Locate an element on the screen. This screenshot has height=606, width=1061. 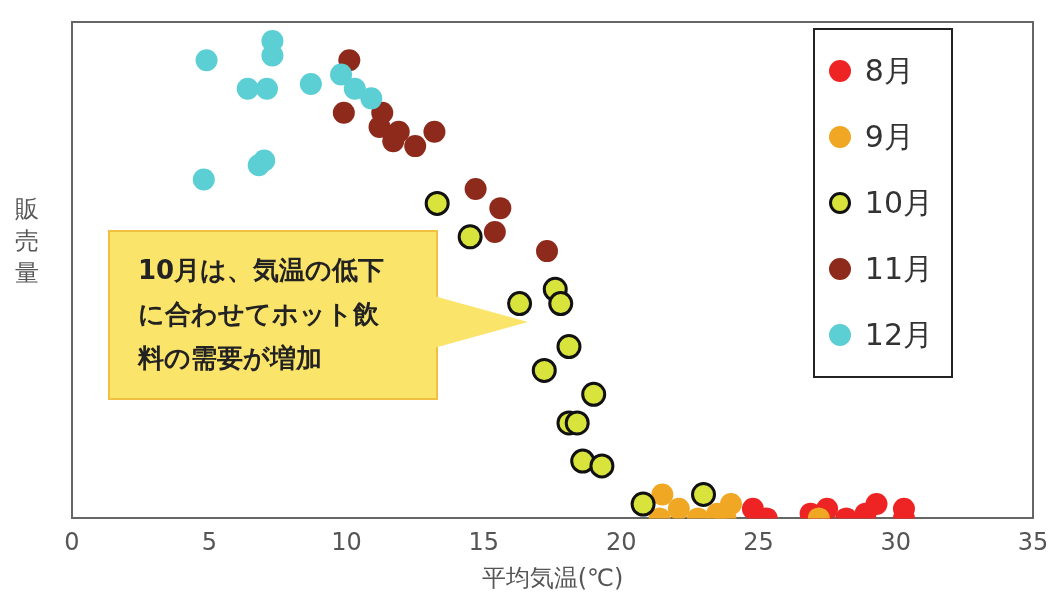
x-tick-label: 5 is located at coordinates (209, 542).